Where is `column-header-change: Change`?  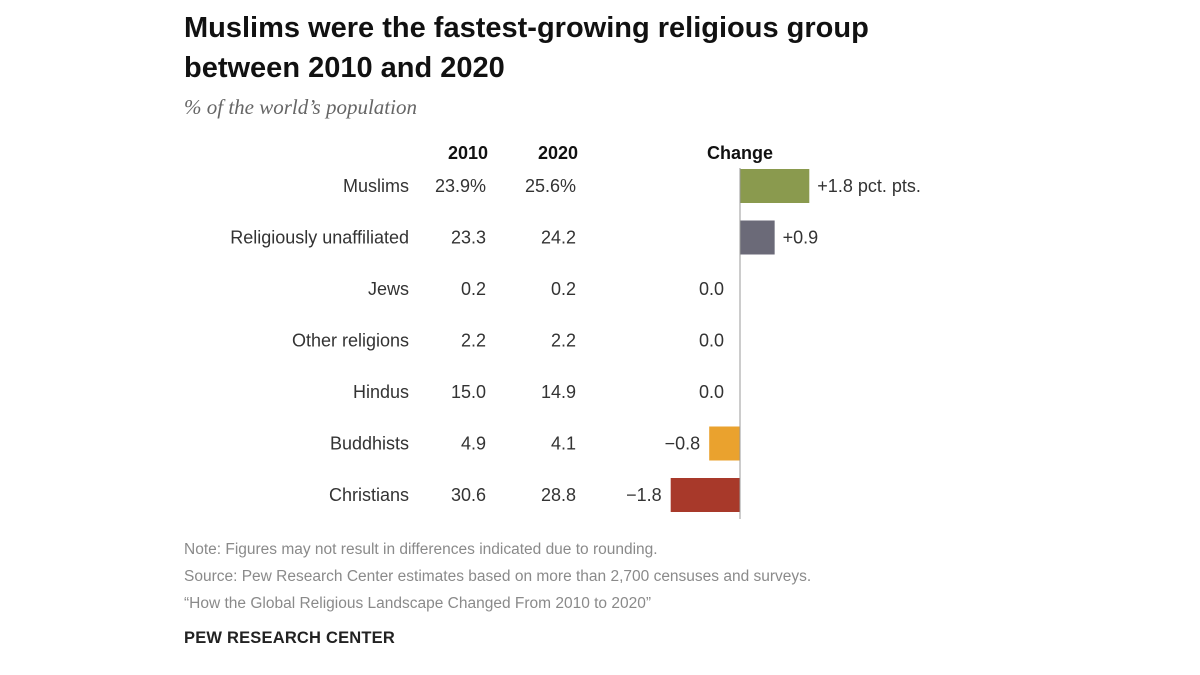
column-header-change: Change is located at coordinates (740, 153).